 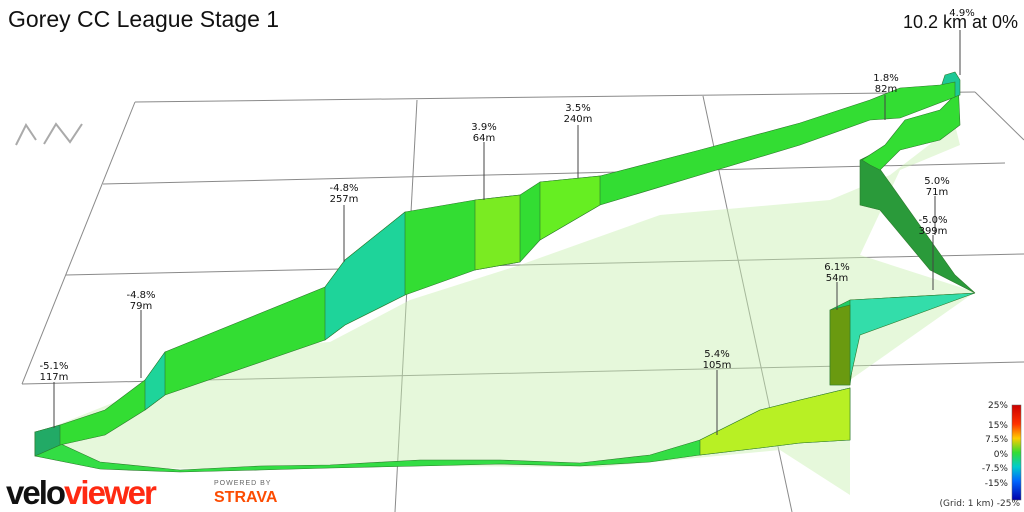 I want to click on annotation-gradient: 4.9%, so click(x=961, y=13).